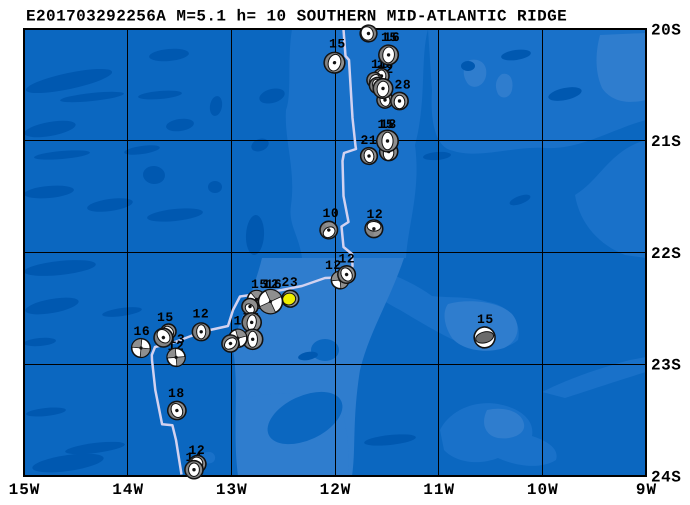 This screenshot has height=505, width=690. What do you see at coordinates (666, 477) in the screenshot?
I see `svg-text: 24S` at bounding box center [666, 477].